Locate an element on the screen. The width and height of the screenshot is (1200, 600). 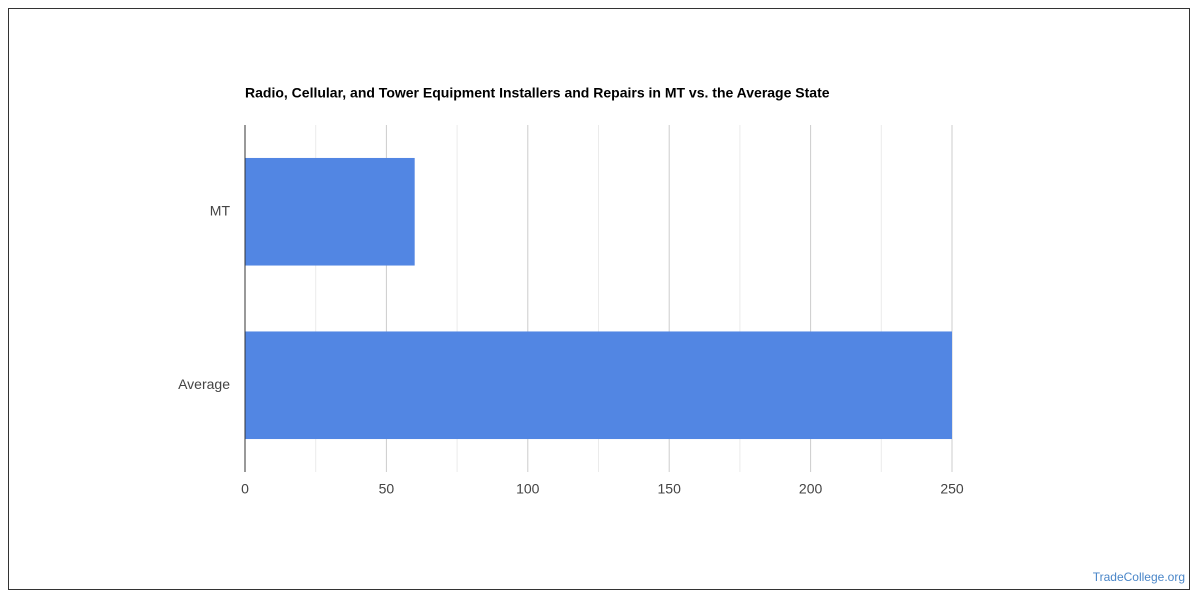
x-tick-label: 100 is located at coordinates (528, 489).